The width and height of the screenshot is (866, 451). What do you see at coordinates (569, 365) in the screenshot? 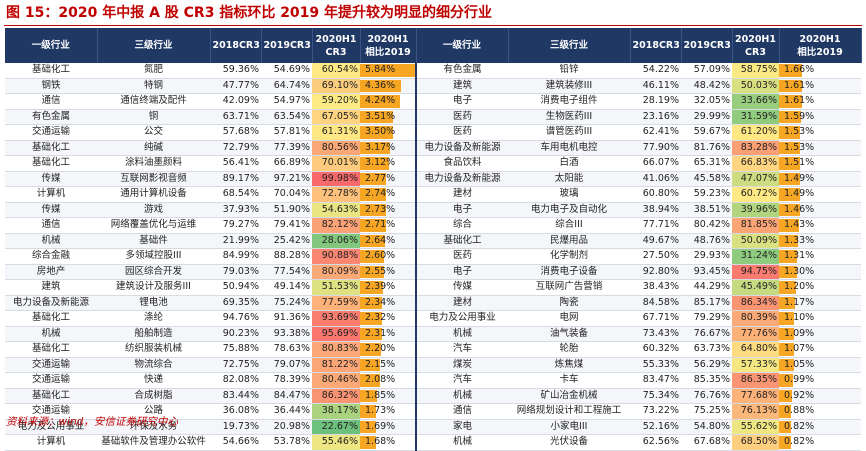
I see `industry-l3-cell: 炼焦煤` at bounding box center [569, 365].